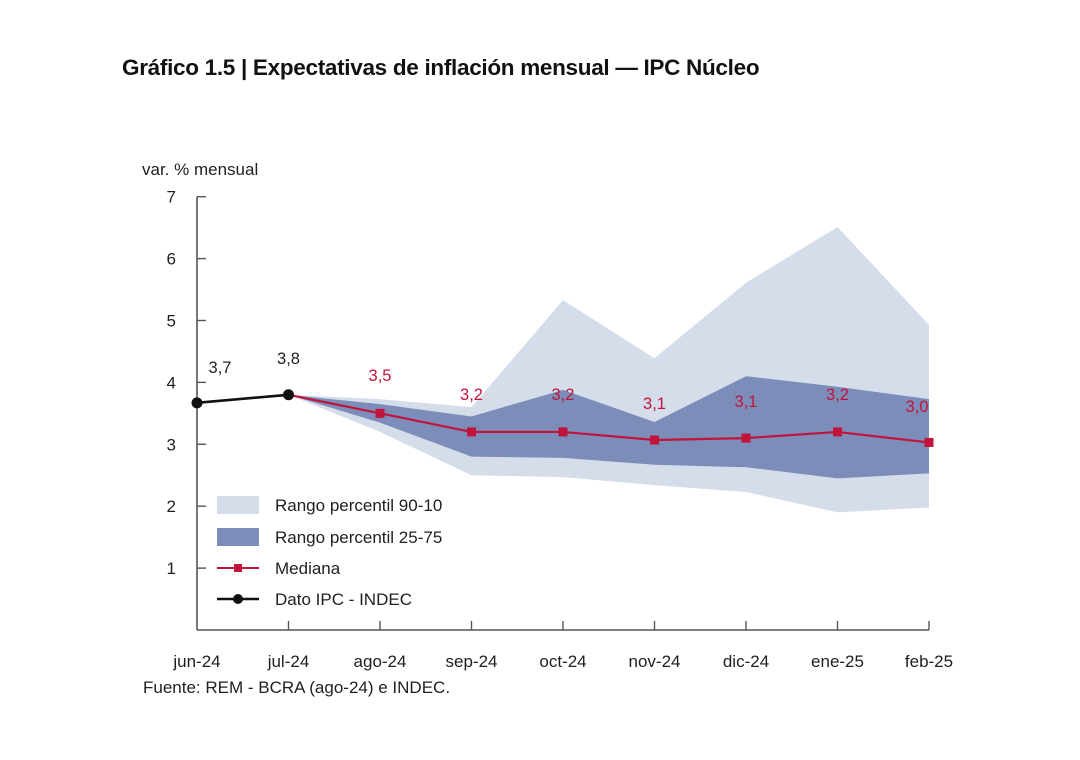  I want to click on ipc-data-label: 3,8, so click(288, 359).